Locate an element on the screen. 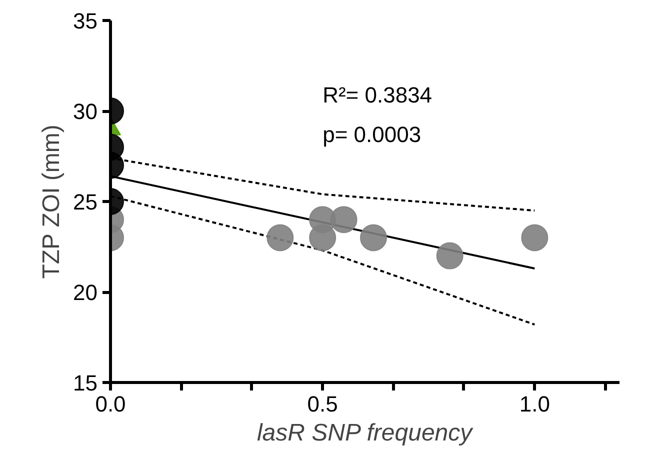 The height and width of the screenshot is (472, 649). annotation: R²= 0.3834 is located at coordinates (377, 95).